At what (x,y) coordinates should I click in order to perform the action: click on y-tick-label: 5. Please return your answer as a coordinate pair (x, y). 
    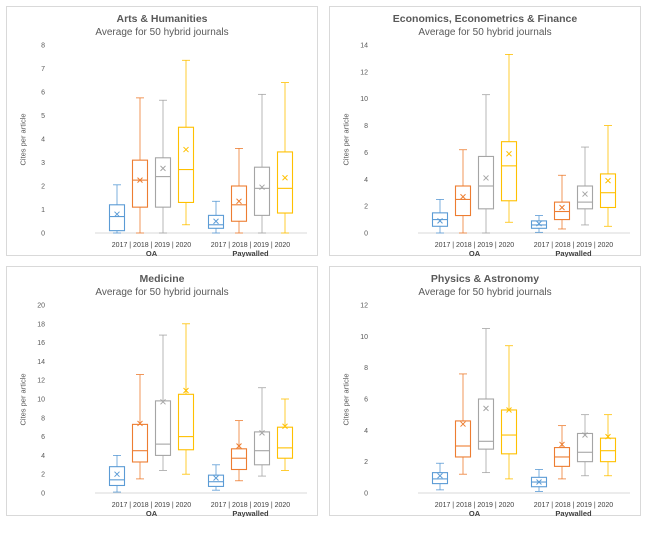
    Looking at the image, I should click on (43, 116).